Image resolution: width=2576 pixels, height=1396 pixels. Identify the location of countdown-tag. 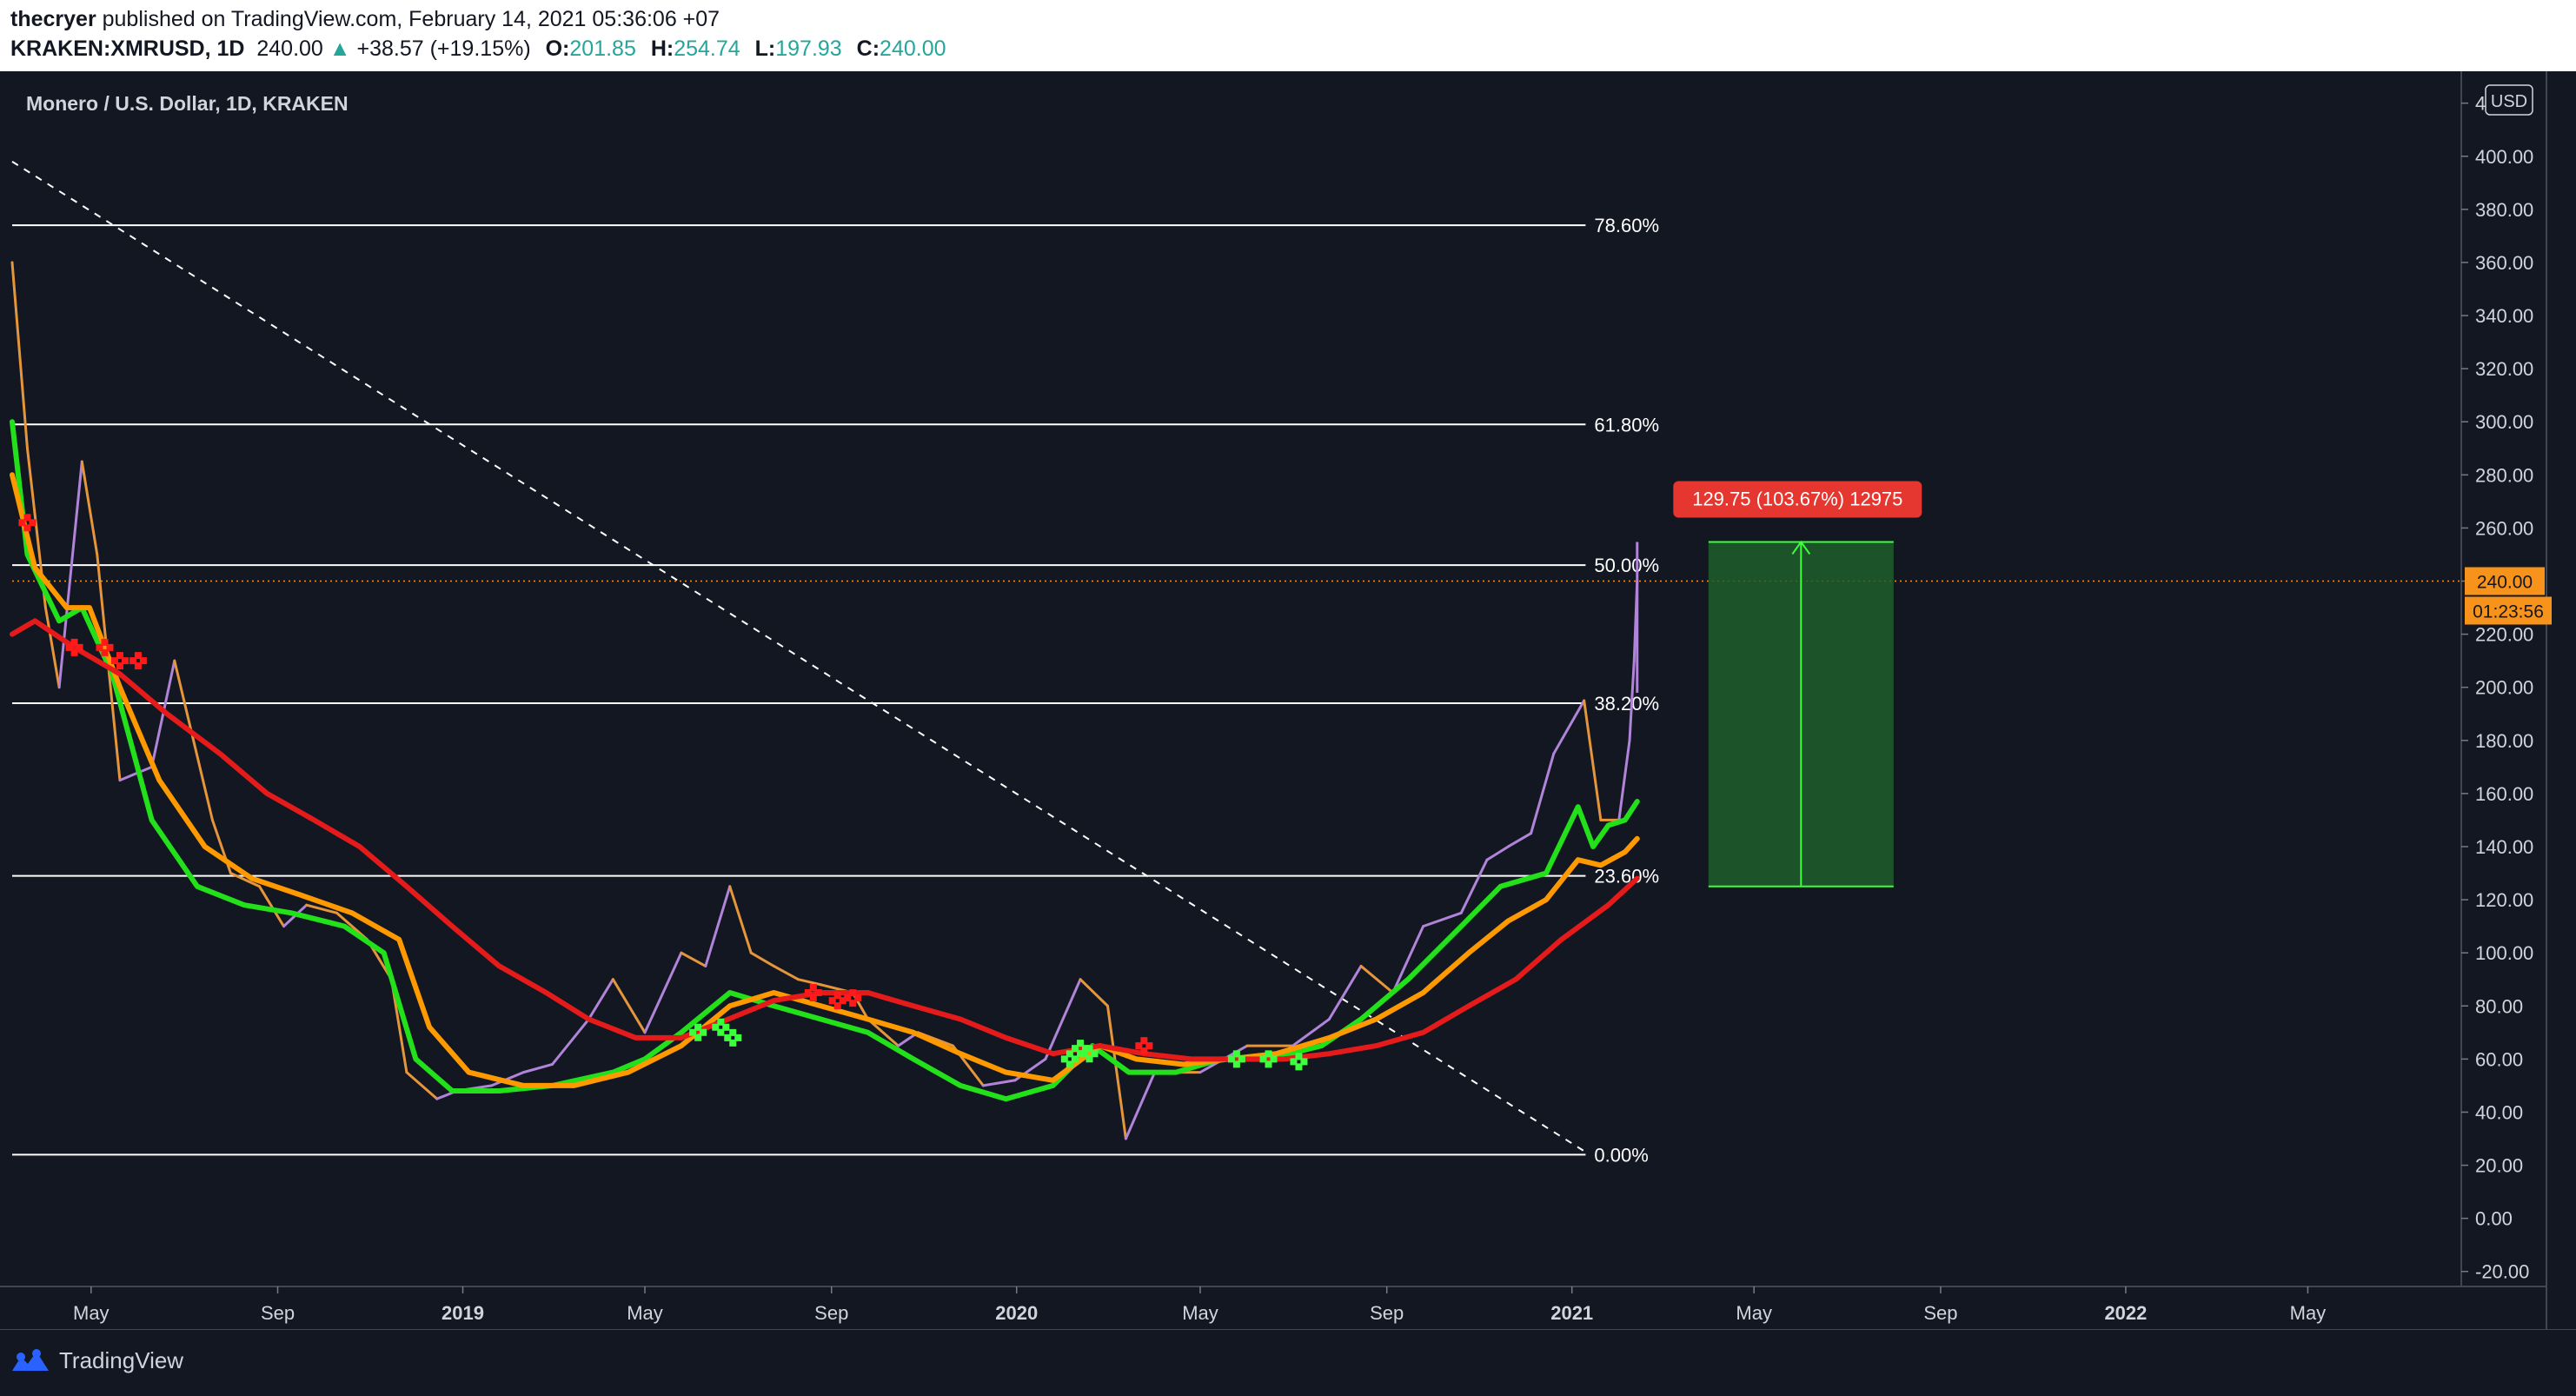
(2508, 610).